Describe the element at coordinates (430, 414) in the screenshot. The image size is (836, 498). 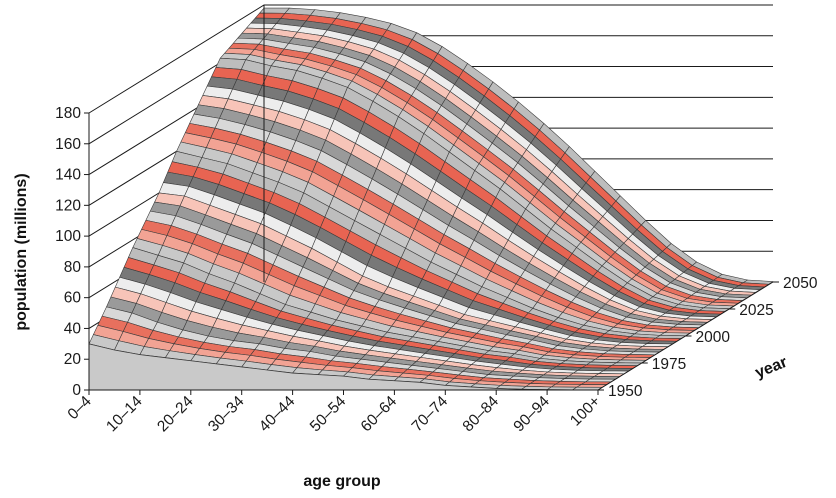
I see `x-tick-label: 70–74` at that location.